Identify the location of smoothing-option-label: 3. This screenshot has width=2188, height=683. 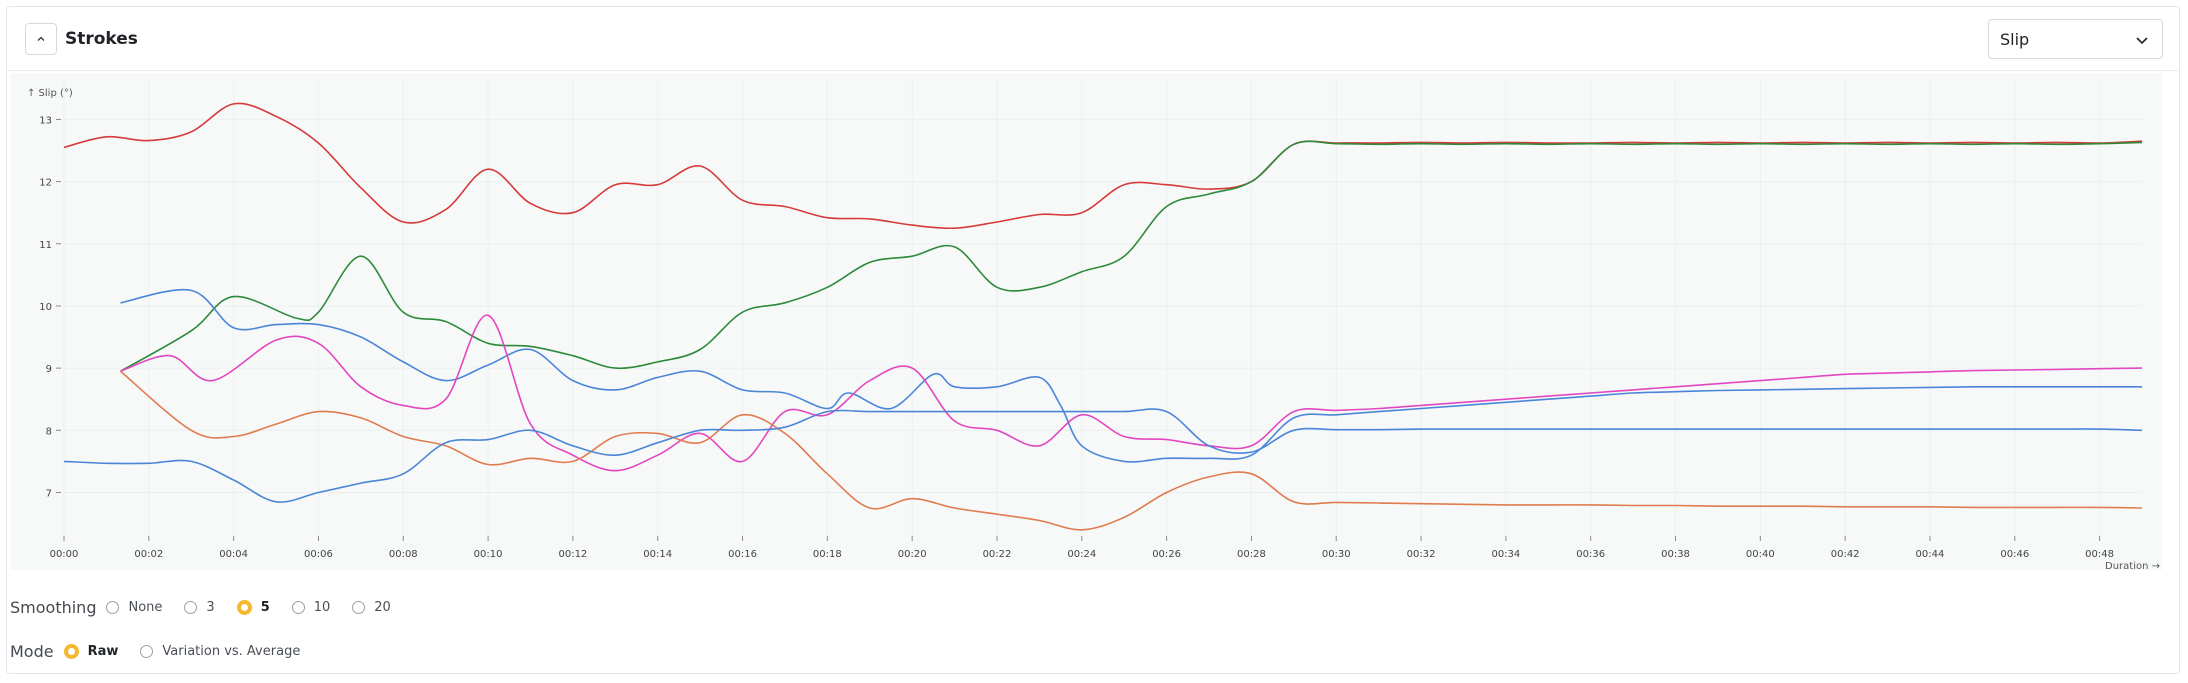
(210, 607).